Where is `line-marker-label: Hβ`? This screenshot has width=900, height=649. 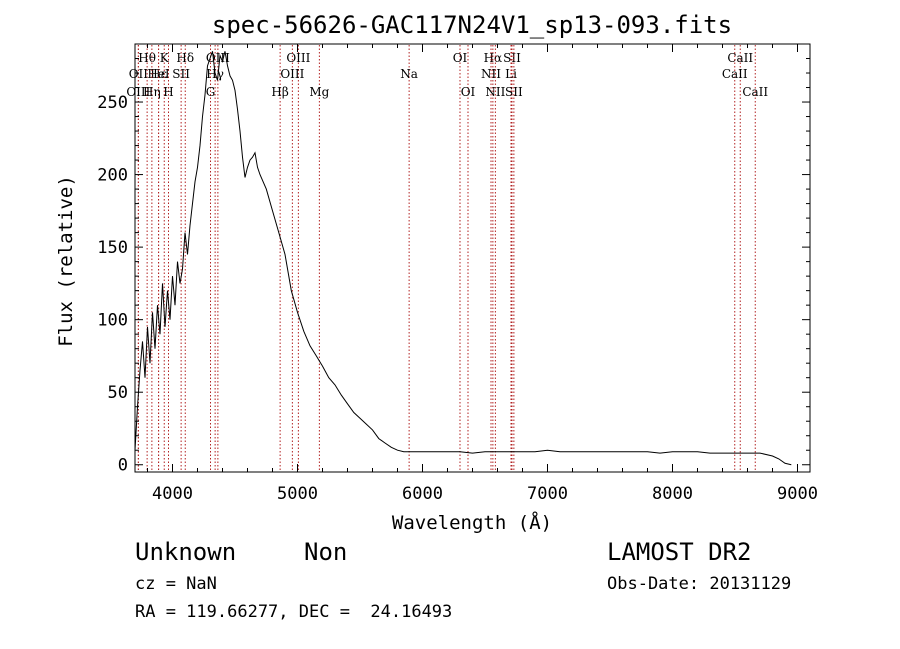
line-marker-label: Hβ is located at coordinates (279, 92).